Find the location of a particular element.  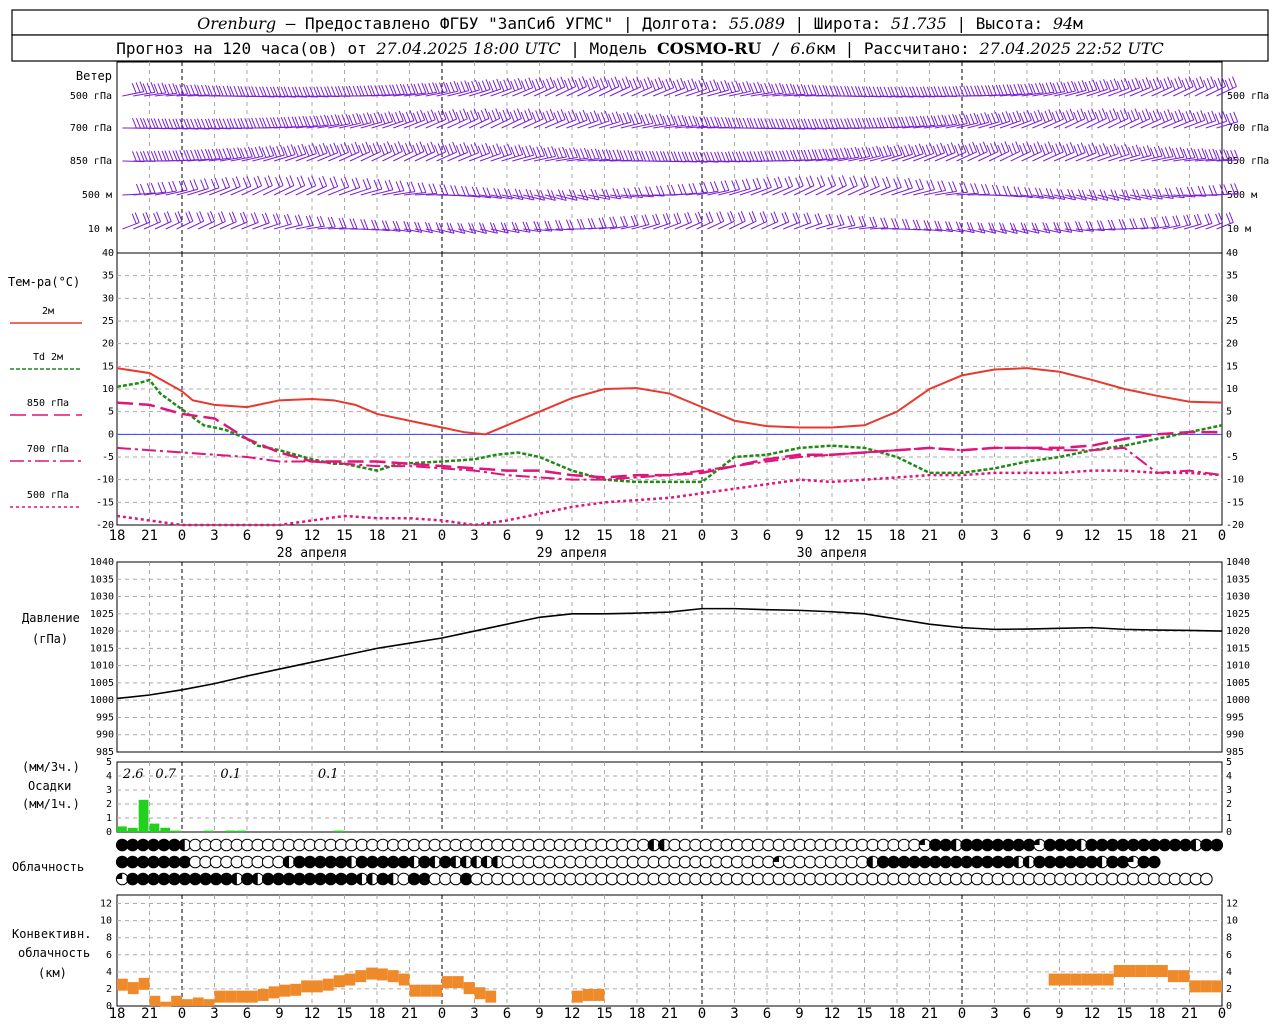

y-tick-right: 1000 is located at coordinates (1238, 700).